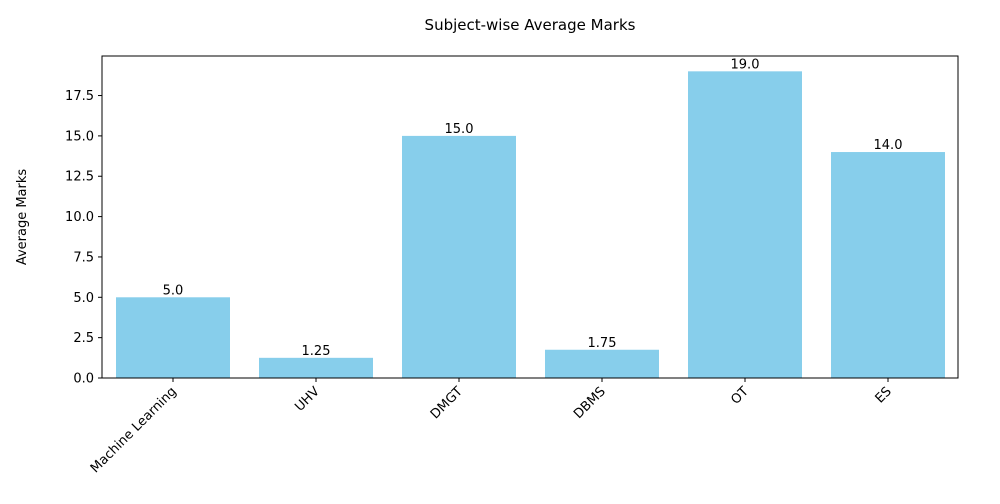 This screenshot has height=504, width=1000. What do you see at coordinates (83, 338) in the screenshot?
I see `y-tick-label: 2.5` at bounding box center [83, 338].